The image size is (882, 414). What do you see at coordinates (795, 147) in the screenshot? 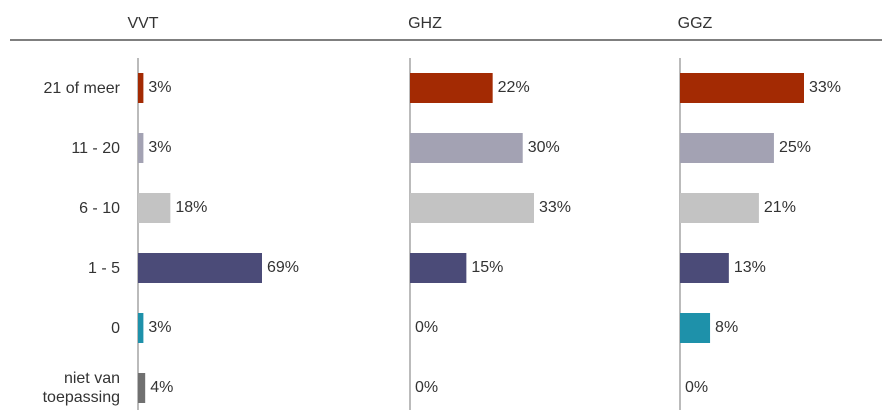
I see `value-label: 25%` at bounding box center [795, 147].